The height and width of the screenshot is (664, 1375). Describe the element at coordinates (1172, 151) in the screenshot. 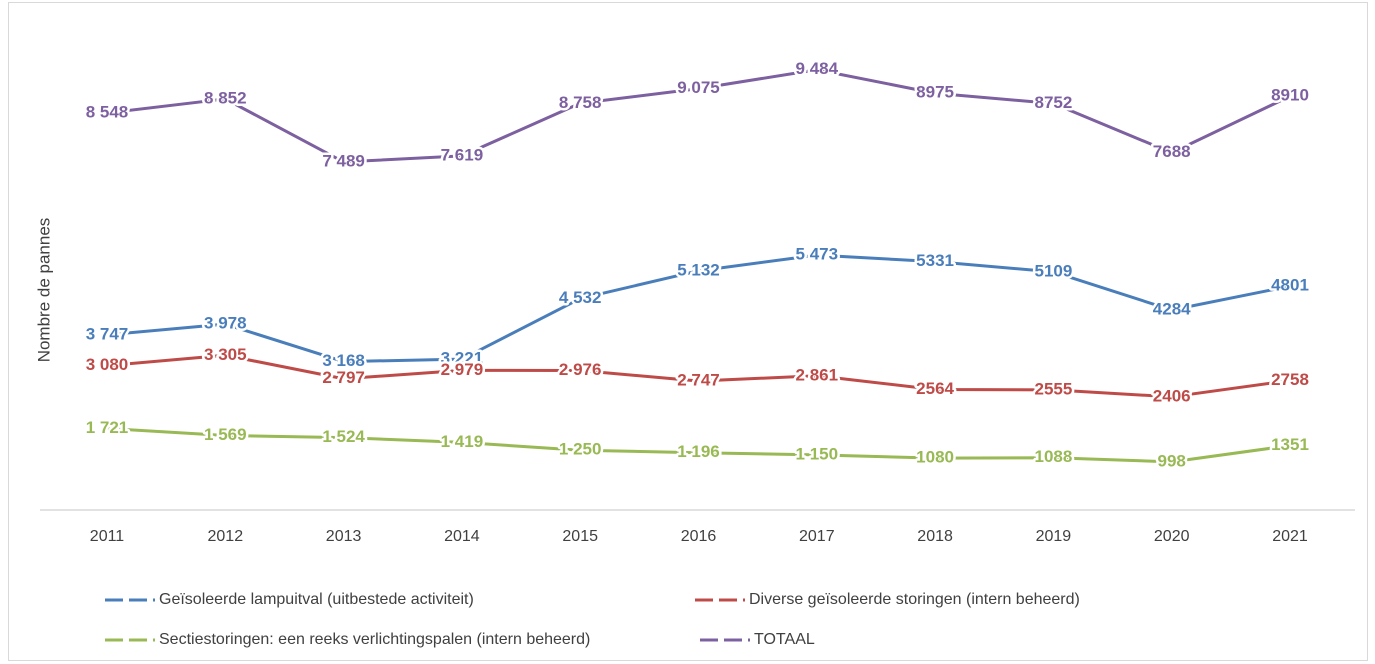

I see `data-label: 7688` at that location.